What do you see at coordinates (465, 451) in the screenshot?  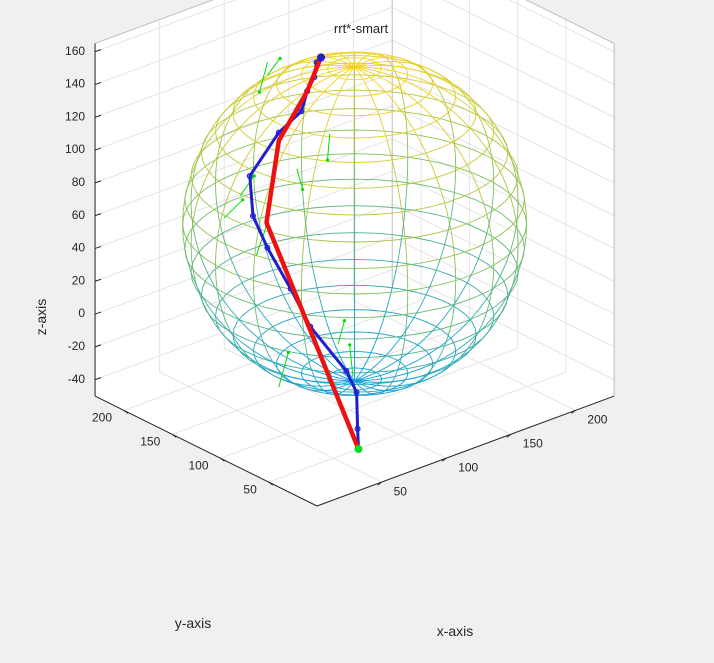 I see `x-axis-line` at bounding box center [465, 451].